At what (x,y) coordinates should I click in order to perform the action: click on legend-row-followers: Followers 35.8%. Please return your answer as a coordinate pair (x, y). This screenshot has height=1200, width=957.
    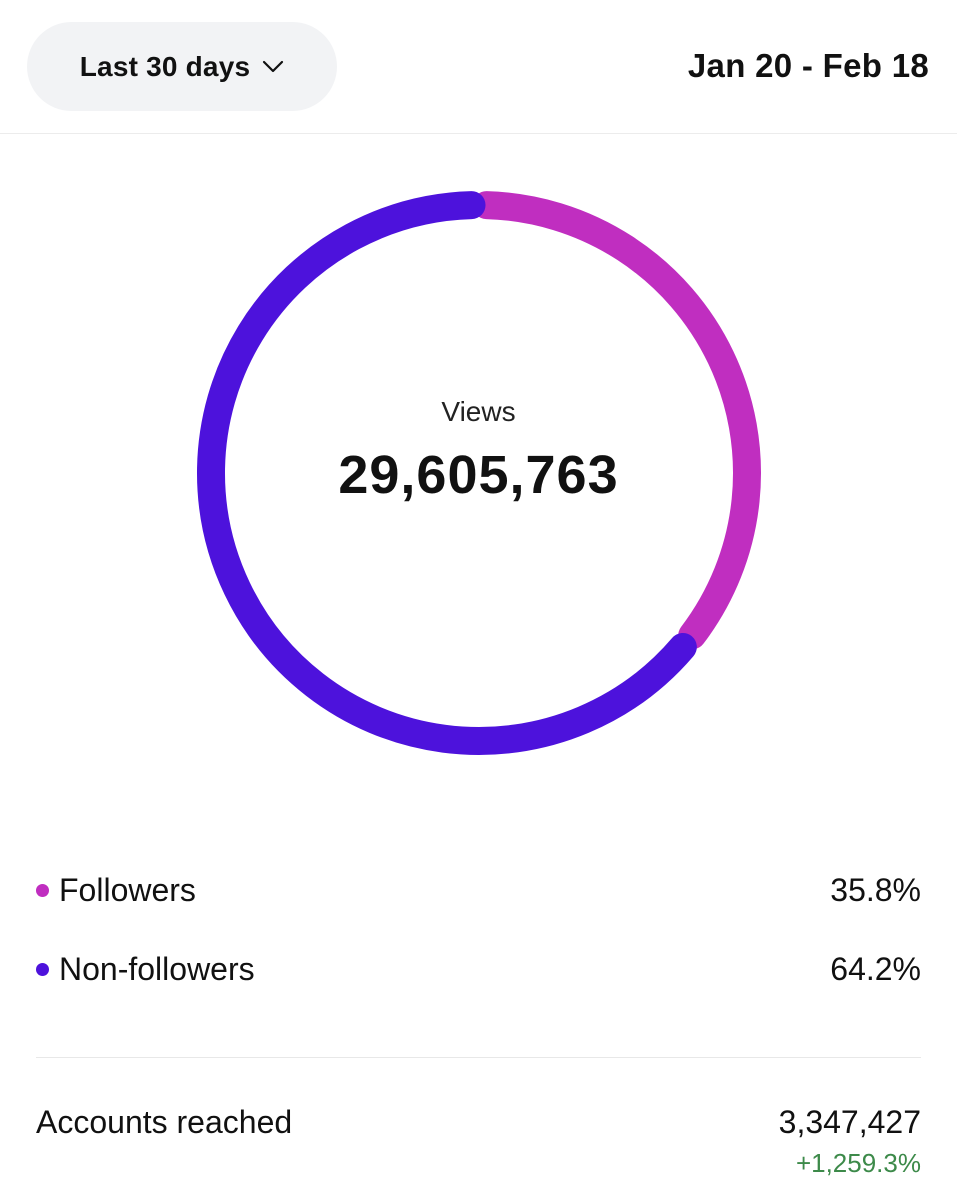
    Looking at the image, I should click on (478, 890).